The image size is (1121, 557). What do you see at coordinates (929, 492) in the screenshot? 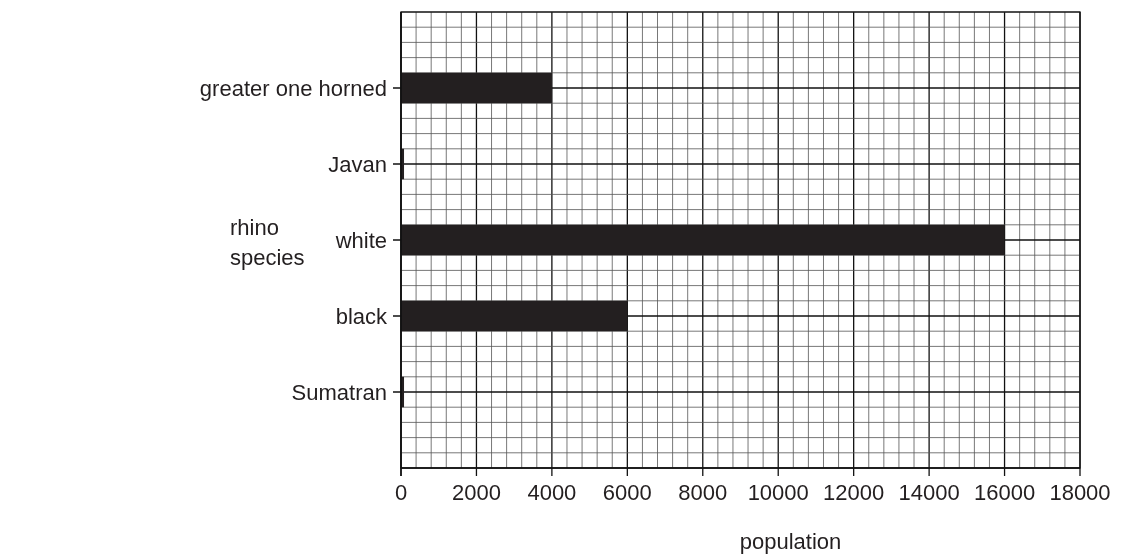
I see `x-tick-label: 14000` at bounding box center [929, 492].